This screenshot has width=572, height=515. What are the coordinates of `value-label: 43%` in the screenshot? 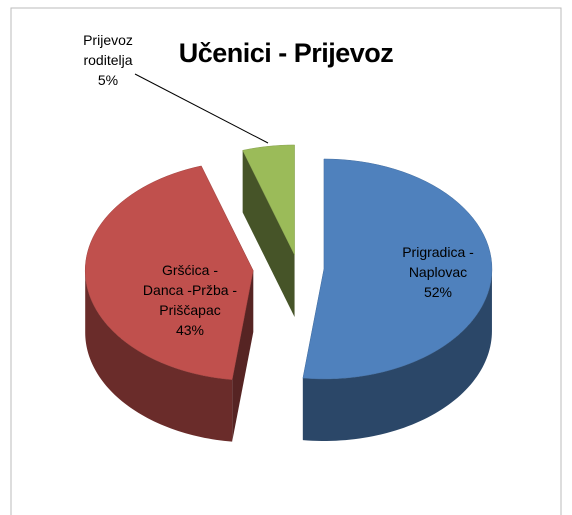 It's located at (190, 330).